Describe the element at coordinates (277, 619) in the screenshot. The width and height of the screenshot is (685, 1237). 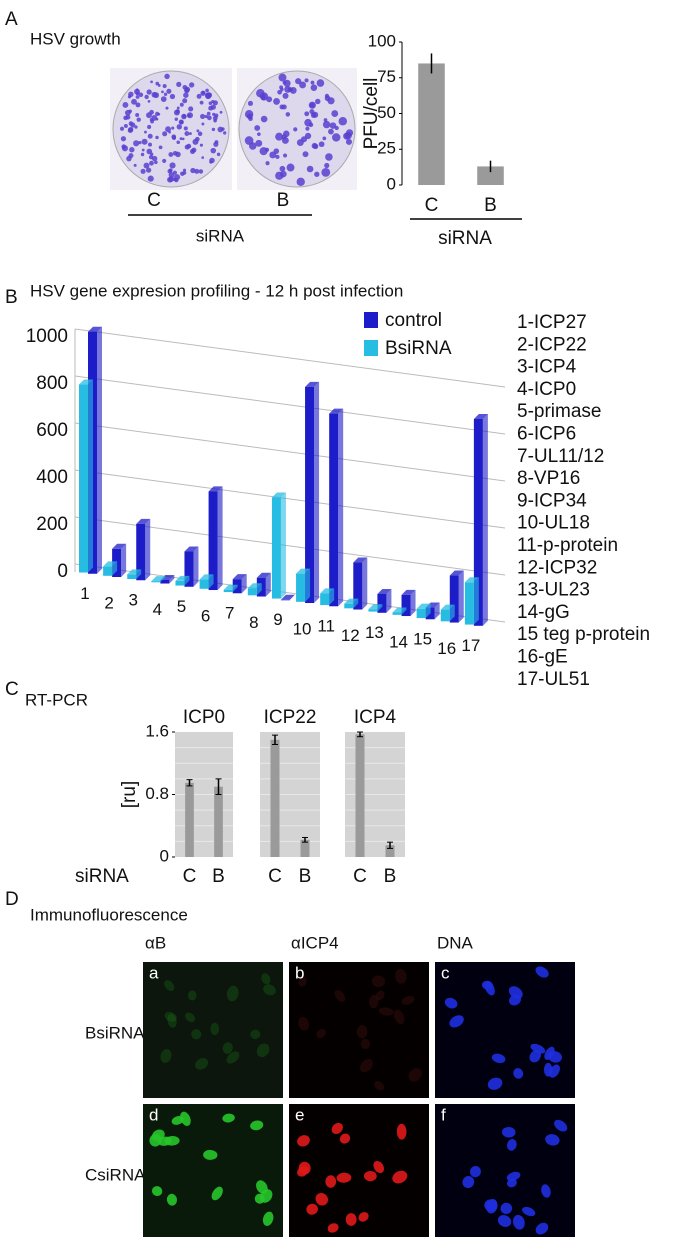
I see `x-tick-label: 9` at that location.